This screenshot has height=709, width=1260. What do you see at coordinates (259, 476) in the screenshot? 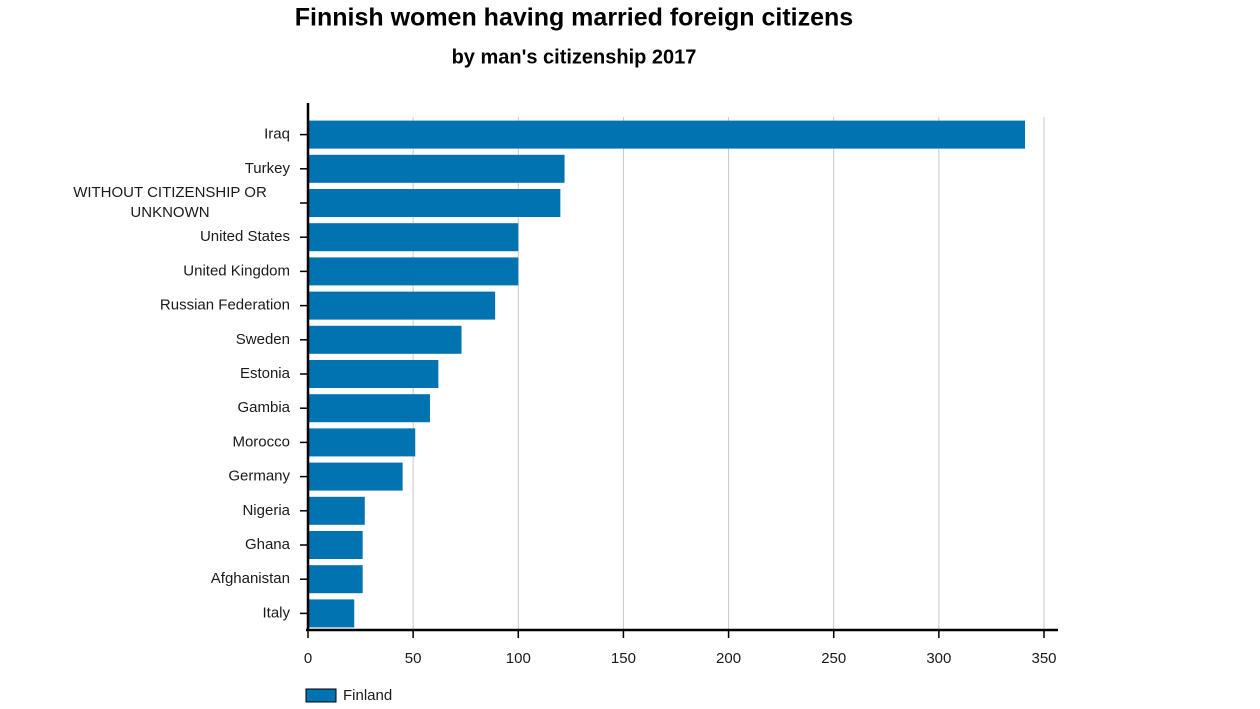
I see `y-tick-label: Germany` at bounding box center [259, 476].